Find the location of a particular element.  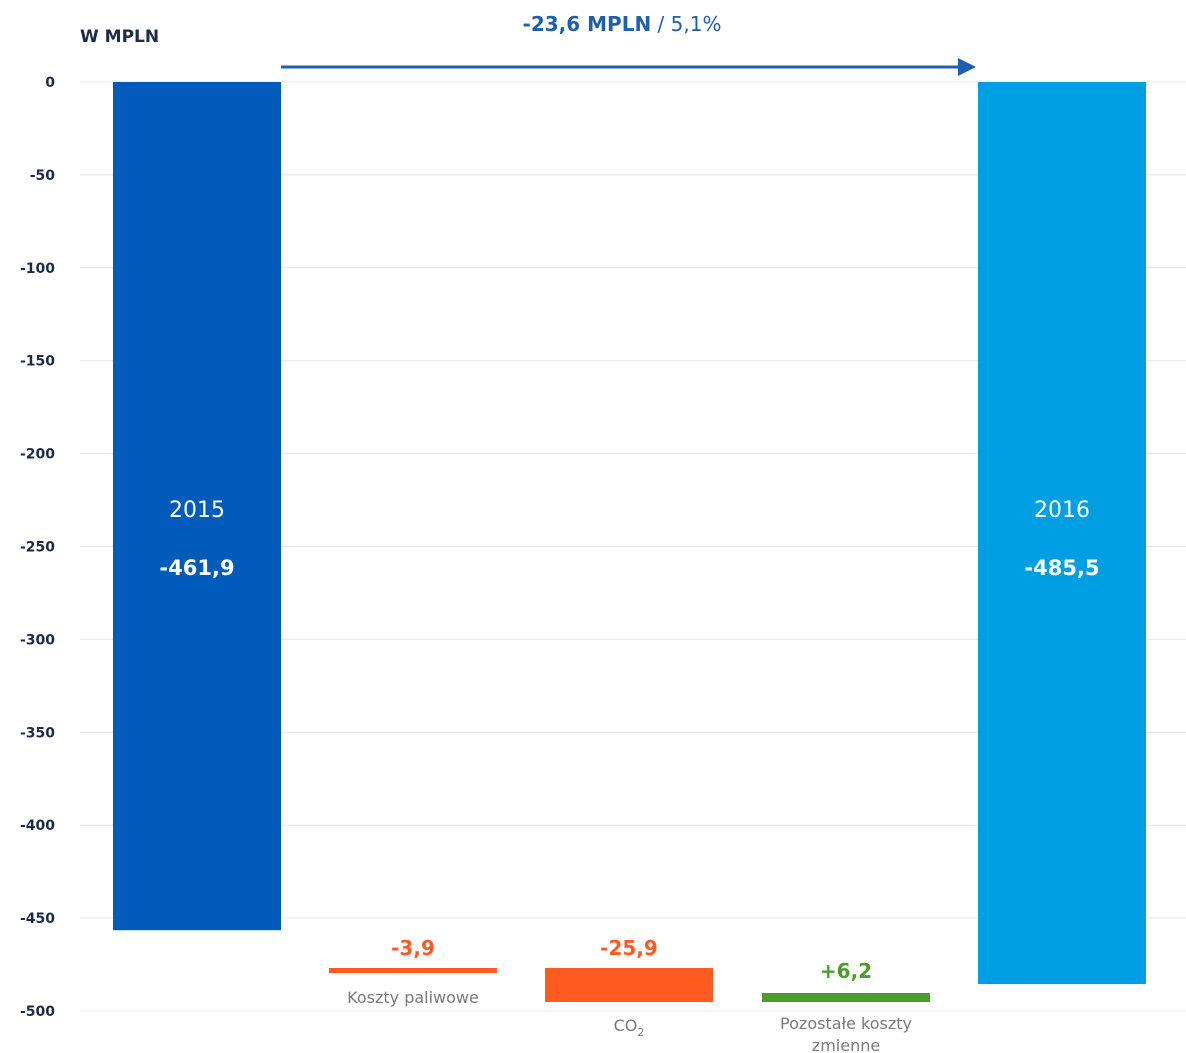

y-tick-label: -250 is located at coordinates (37, 548).